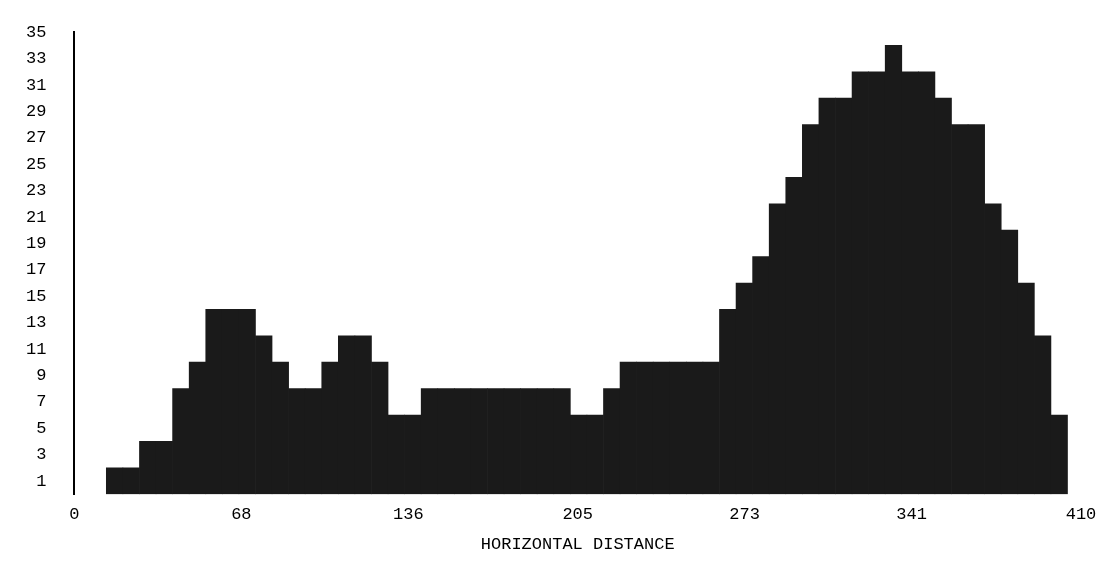 This screenshot has height=561, width=1111. What do you see at coordinates (41, 375) in the screenshot?
I see `y-tick-label: 9` at bounding box center [41, 375].